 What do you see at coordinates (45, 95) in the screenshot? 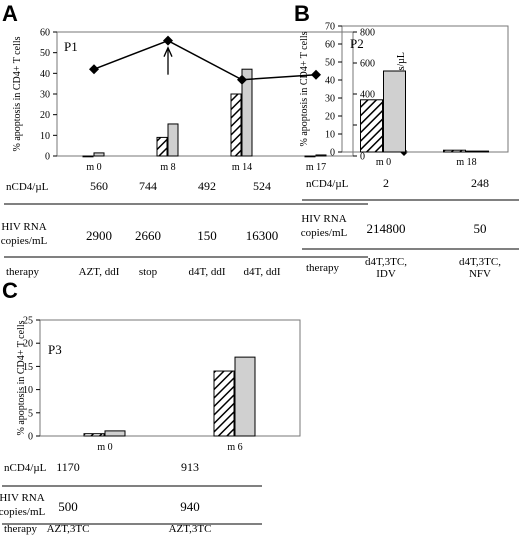
I see `y-tick-label: 30` at bounding box center [45, 95].